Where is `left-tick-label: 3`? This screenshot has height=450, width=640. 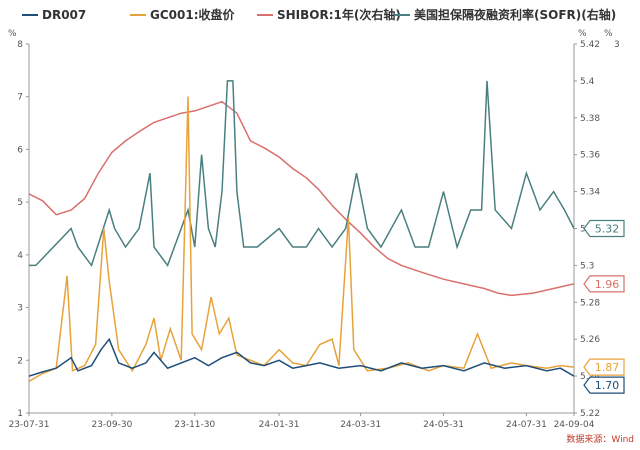
left-tick-label: 3 is located at coordinates (20, 309).